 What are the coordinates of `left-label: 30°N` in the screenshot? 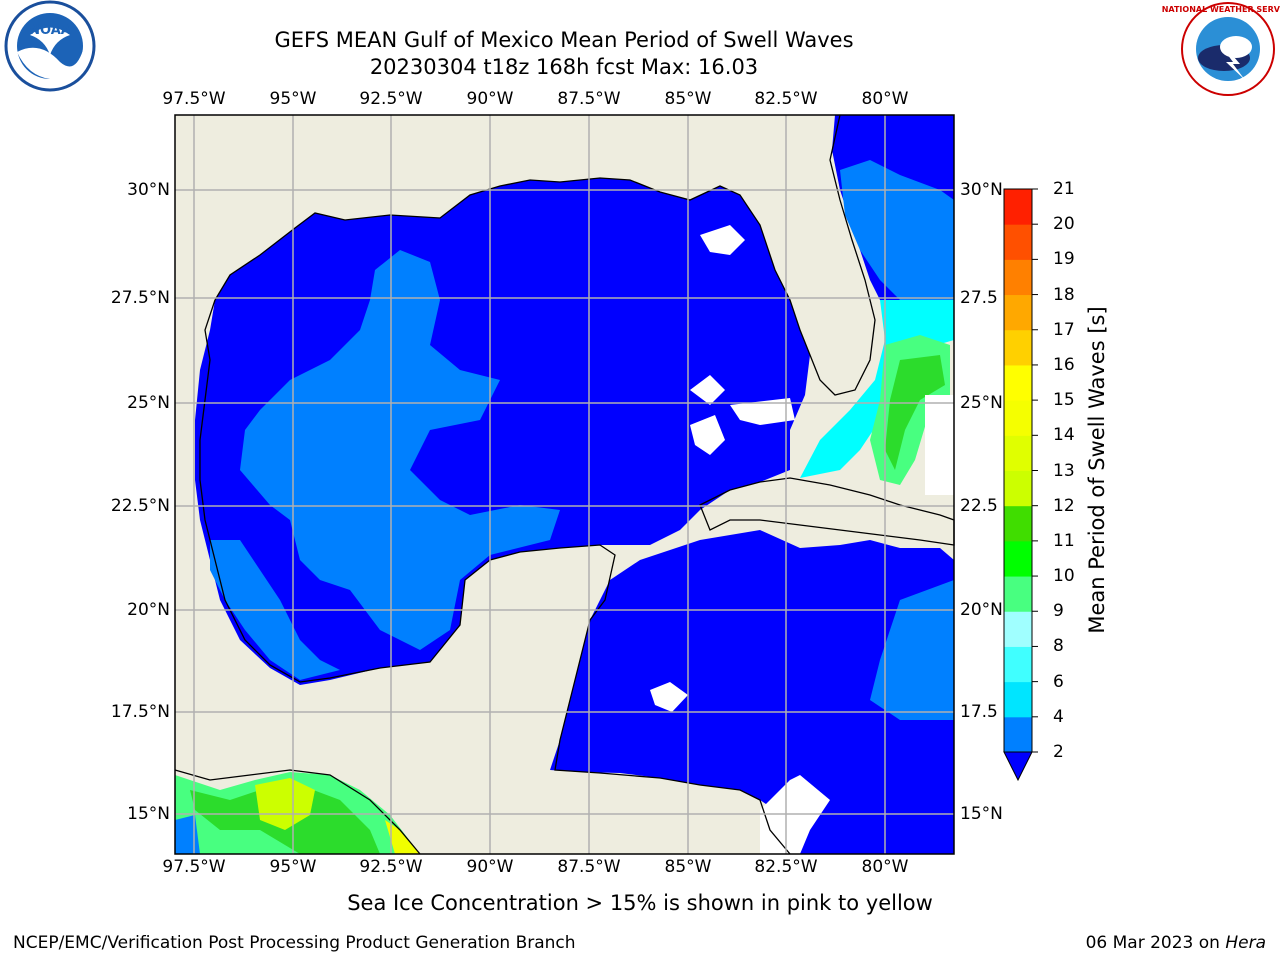 It's located at (148, 190).